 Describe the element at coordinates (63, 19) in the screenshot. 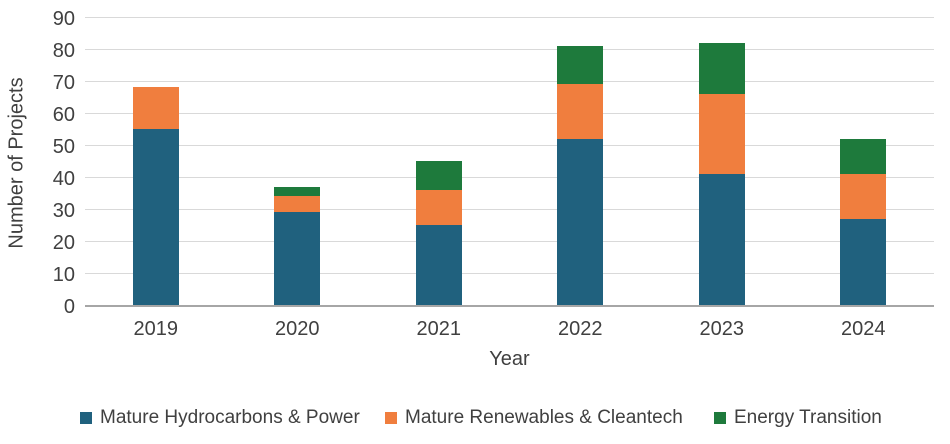

I see `y-tick-label: 90` at that location.